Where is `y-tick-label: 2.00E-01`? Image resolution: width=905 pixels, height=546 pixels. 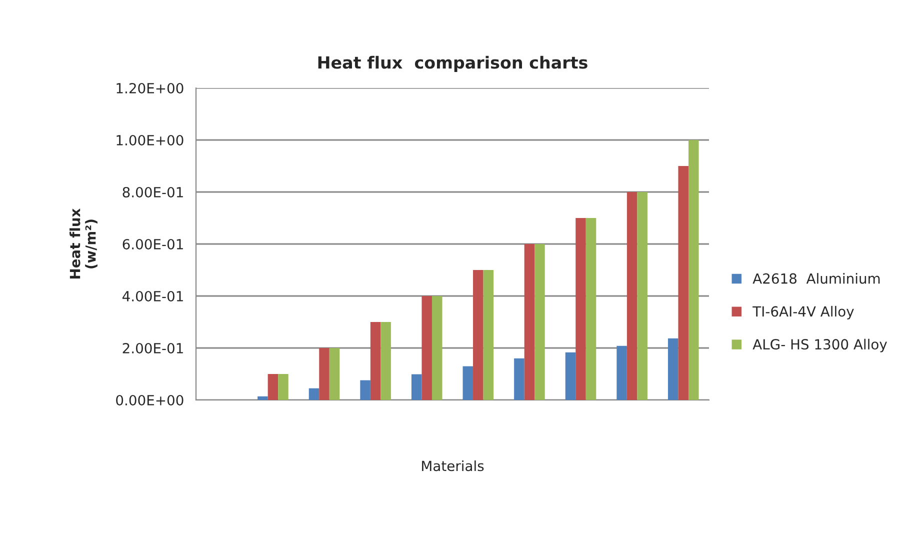 y-tick-label: 2.00E-01 is located at coordinates (152, 348).